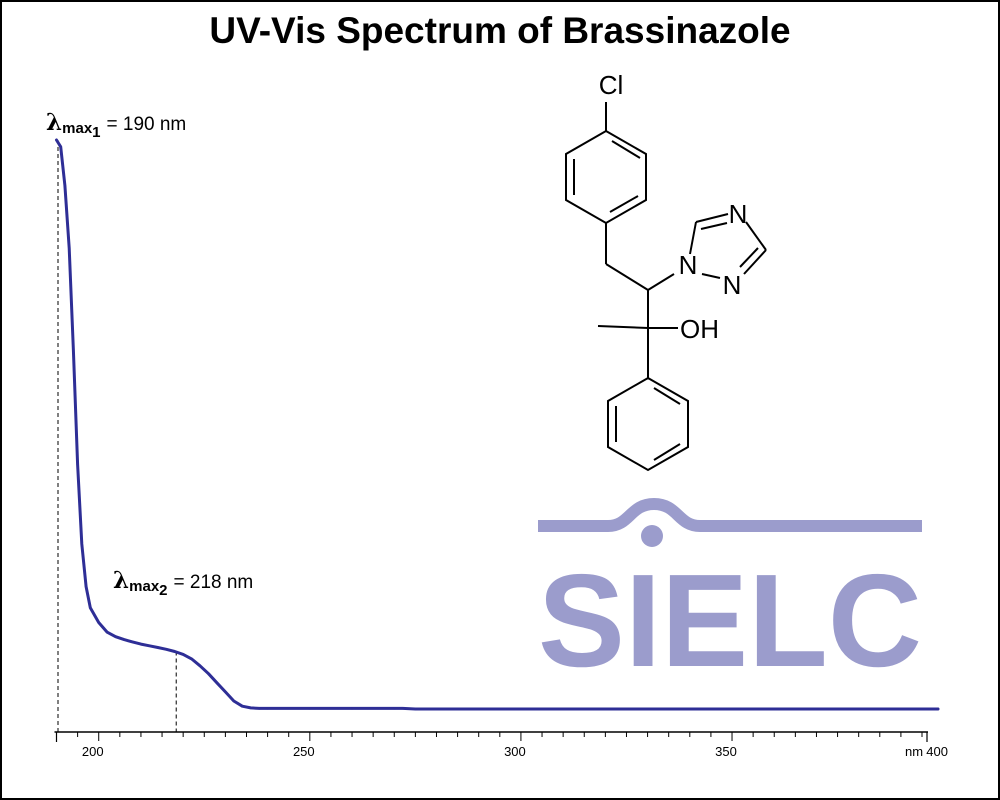 Image resolution: width=1000 pixels, height=800 pixels. Describe the element at coordinates (93, 751) in the screenshot. I see `x-tick-label: 200` at that location.